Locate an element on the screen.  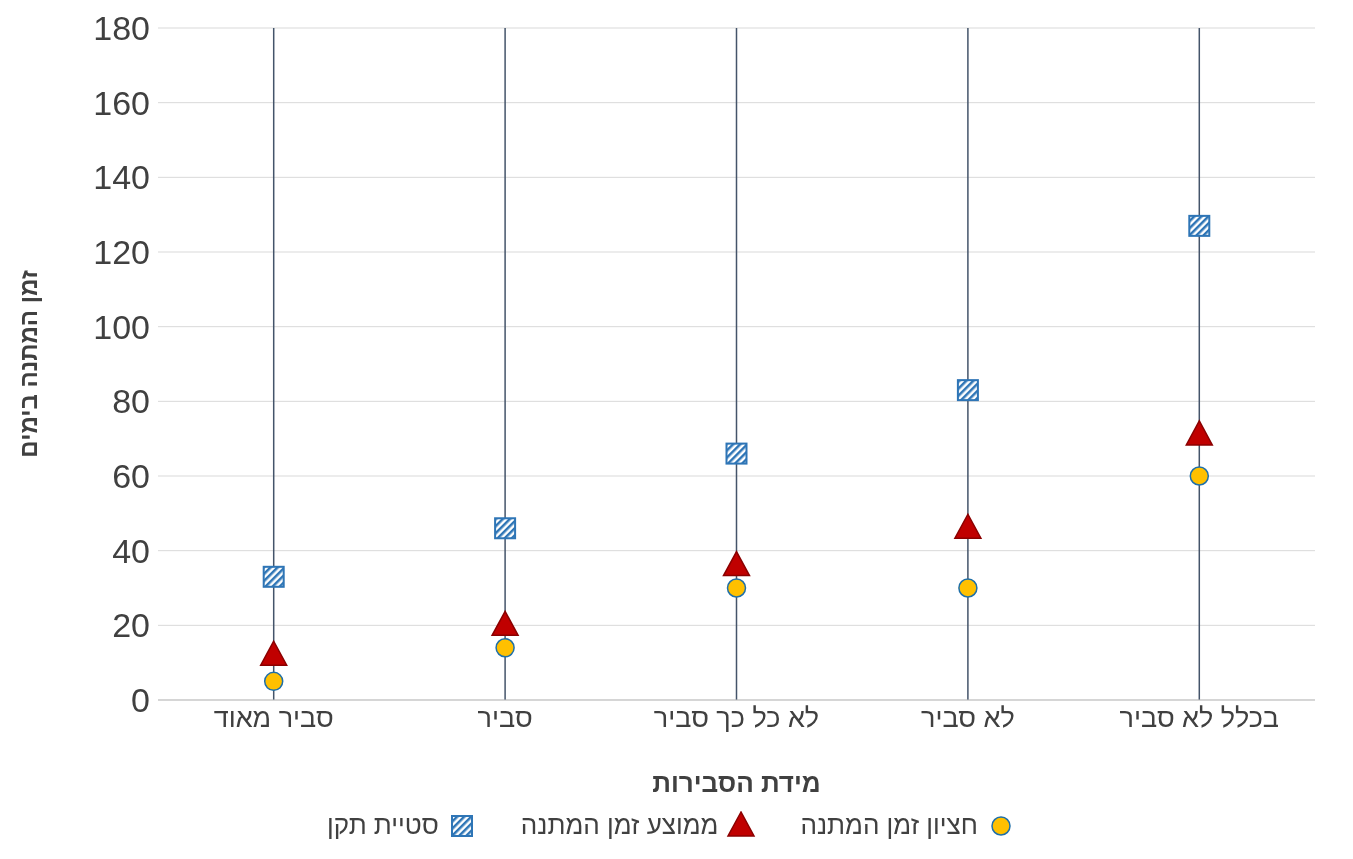
x-axis-title: מידת הסבירות is located at coordinates (736, 783).